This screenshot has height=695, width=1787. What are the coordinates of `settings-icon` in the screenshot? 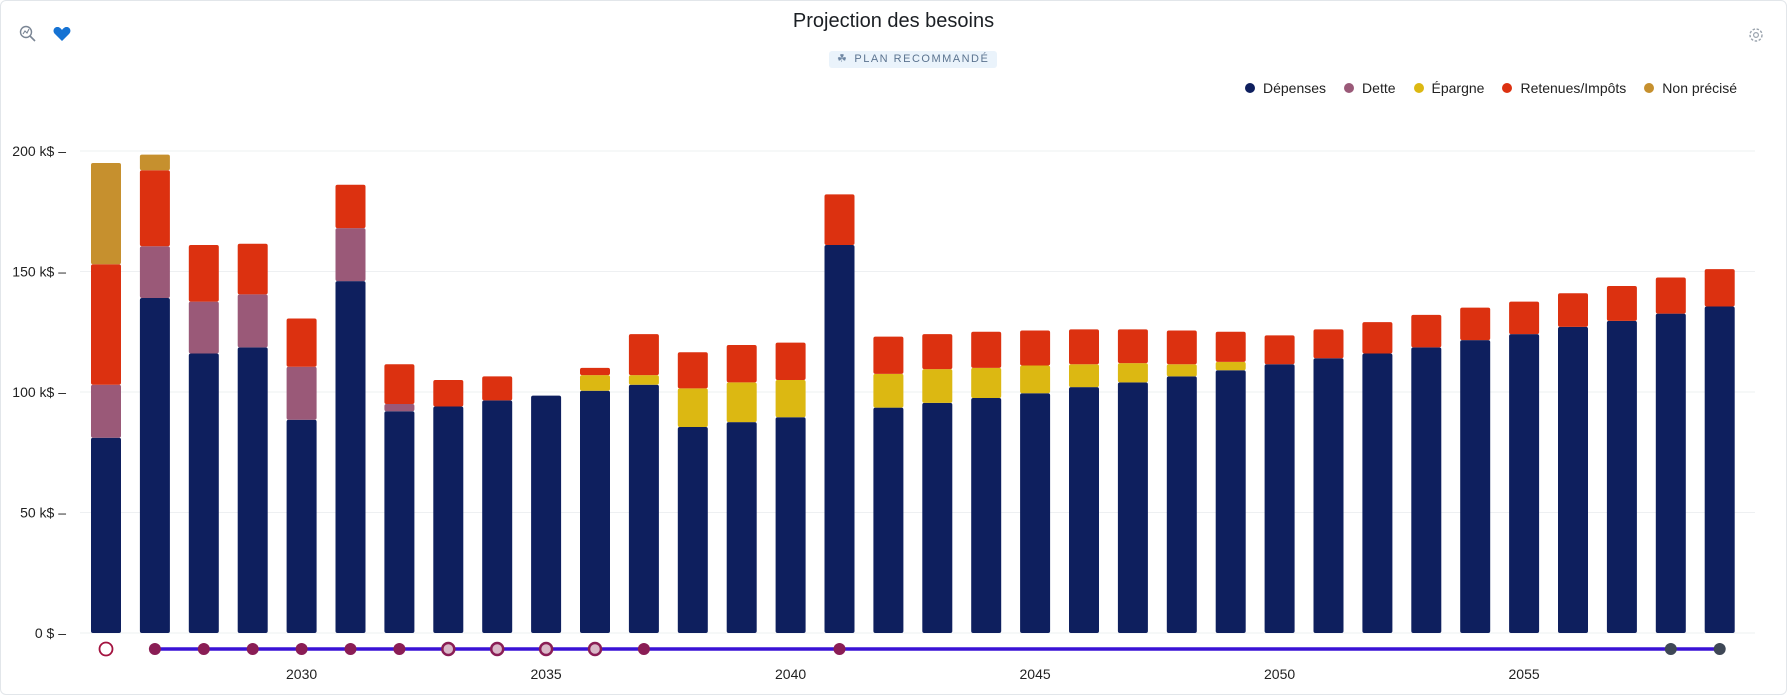 It's located at (1757, 36).